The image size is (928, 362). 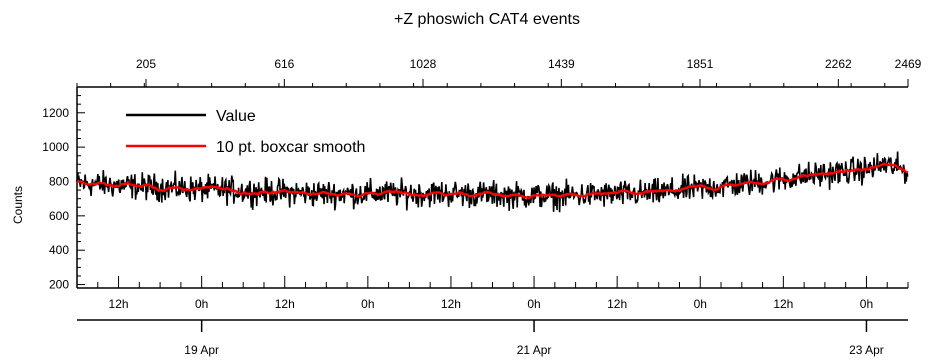 I want to click on y-tick-label: 800, so click(x=59, y=181).